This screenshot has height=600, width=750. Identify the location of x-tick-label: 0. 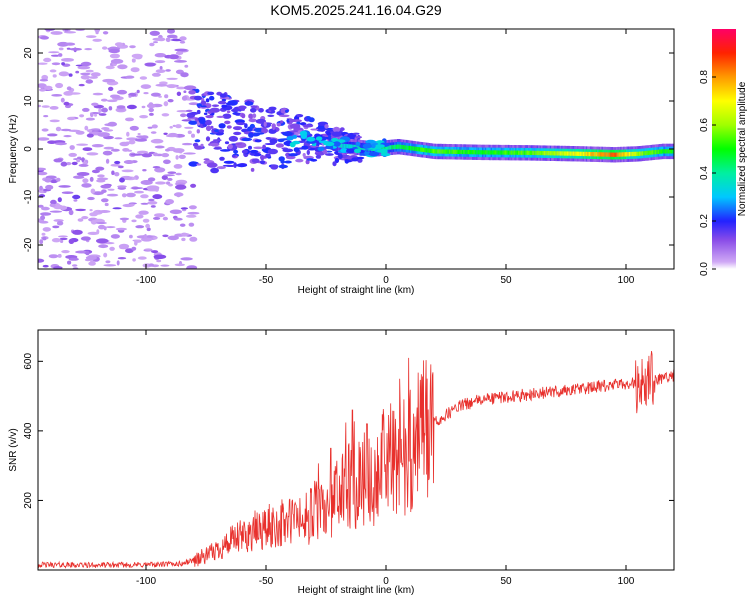
(386, 581).